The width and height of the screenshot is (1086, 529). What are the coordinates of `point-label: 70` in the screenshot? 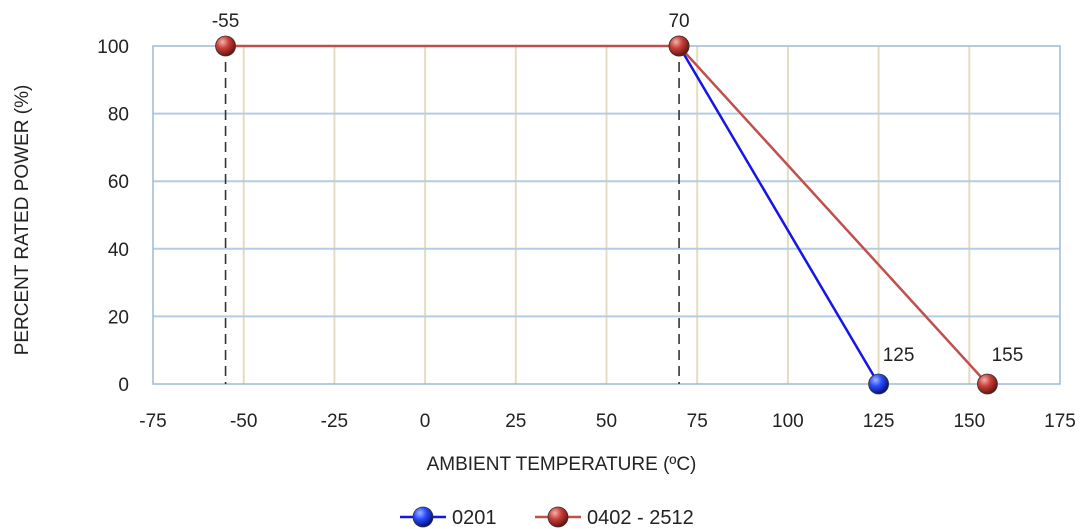 It's located at (678, 21).